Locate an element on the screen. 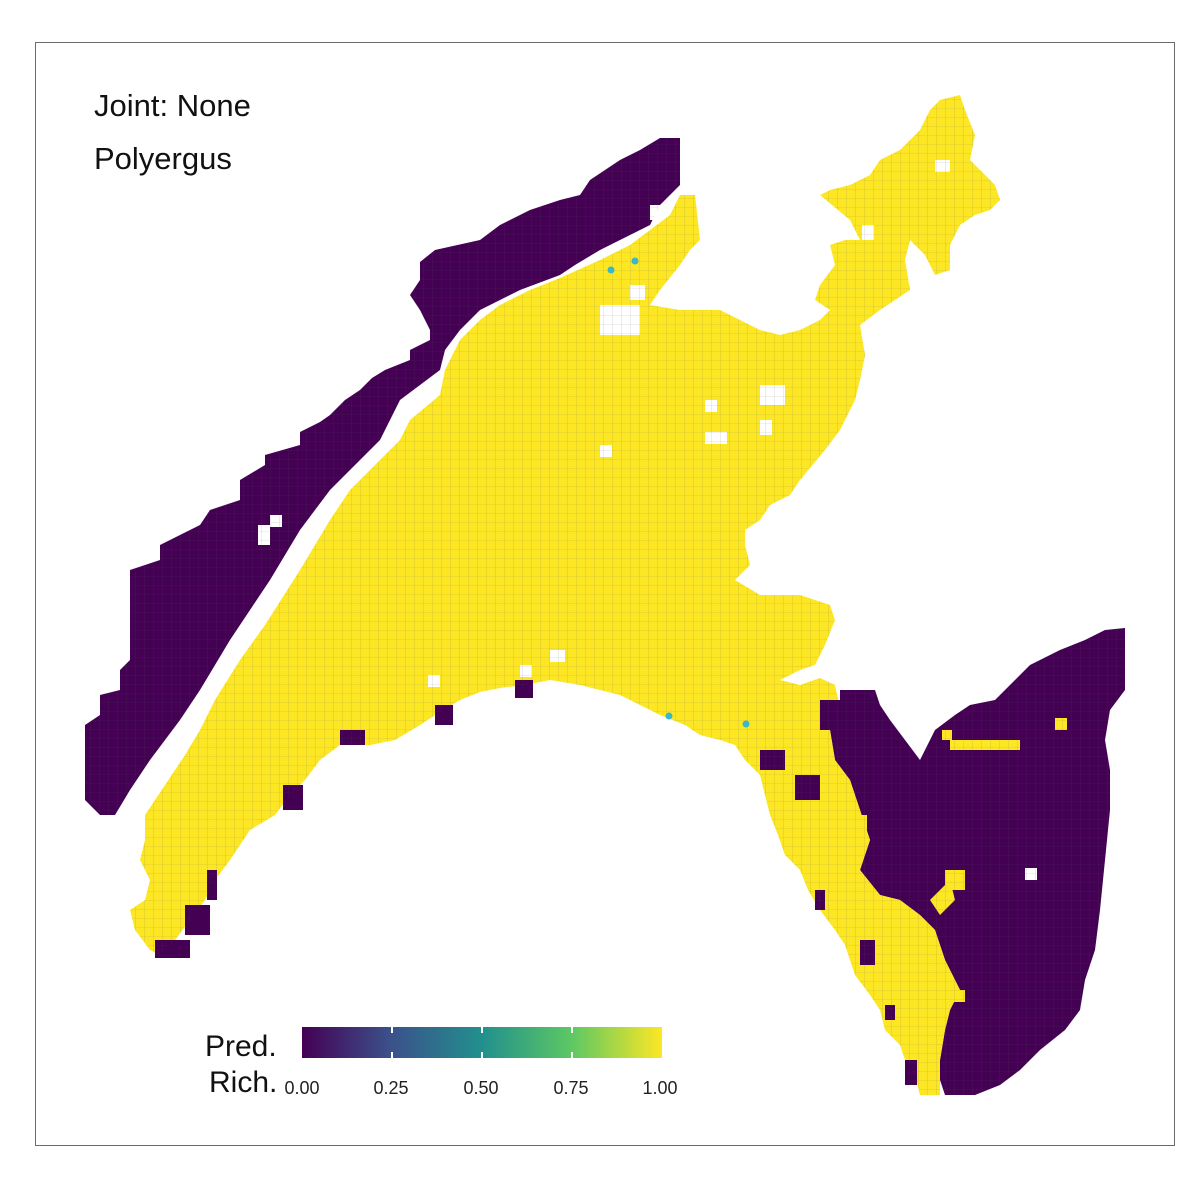 The width and height of the screenshot is (1200, 1200). legend-title-rich: Rich. is located at coordinates (243, 1082).